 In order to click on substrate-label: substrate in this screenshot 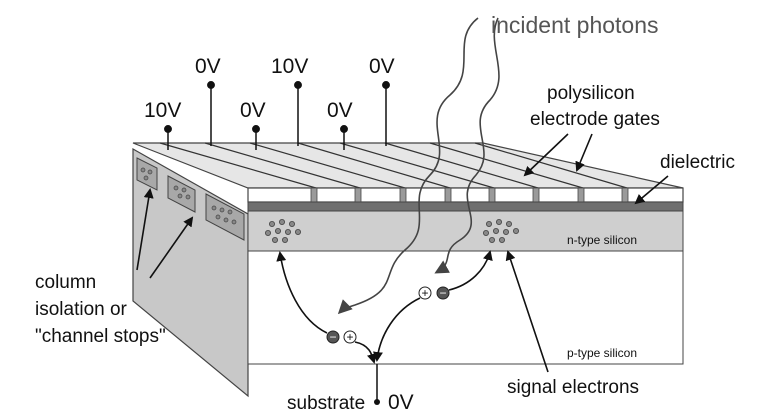, I will do `click(326, 403)`.